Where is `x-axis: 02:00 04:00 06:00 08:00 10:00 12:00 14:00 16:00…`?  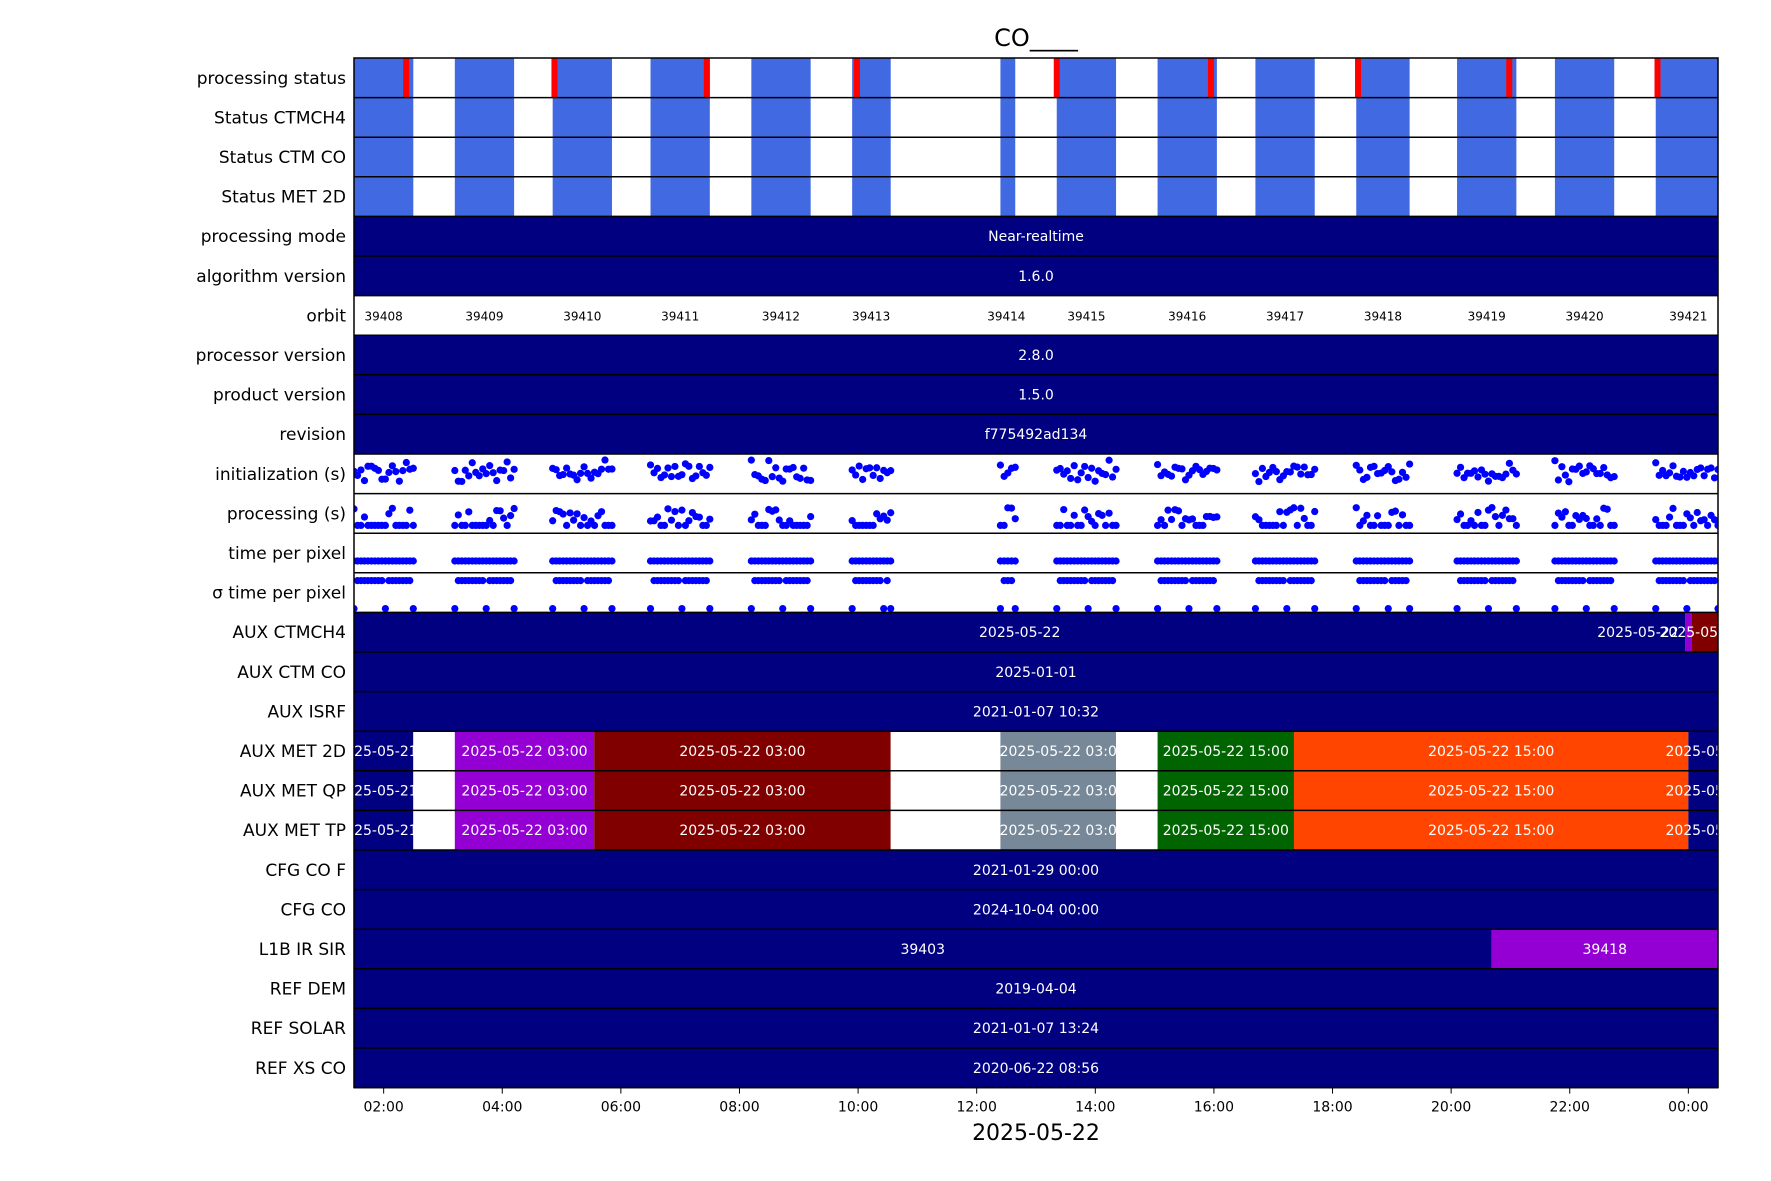 x-axis: 02:00 04:00 06:00 08:00 10:00 12:00 14:00 16:00… is located at coordinates (1036, 1101).